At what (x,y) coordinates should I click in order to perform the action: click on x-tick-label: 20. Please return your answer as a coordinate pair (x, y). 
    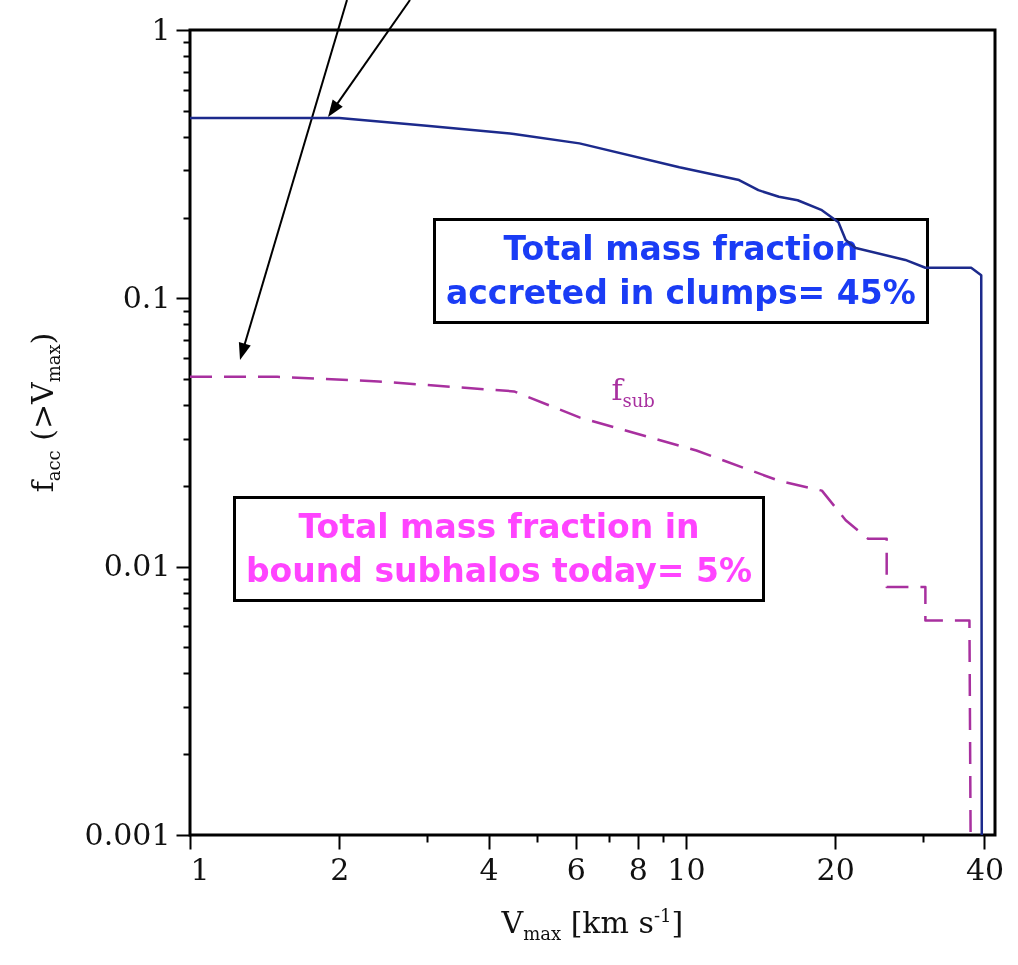
    Looking at the image, I should click on (835, 869).